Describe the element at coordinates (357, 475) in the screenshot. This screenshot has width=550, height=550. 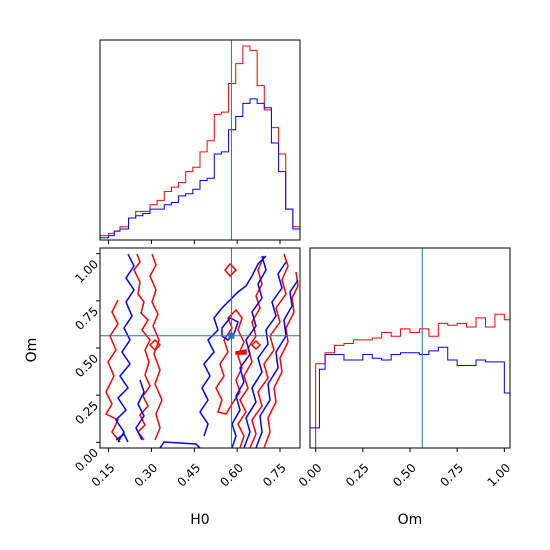
I see `om-x-tick-label: 0.25` at that location.